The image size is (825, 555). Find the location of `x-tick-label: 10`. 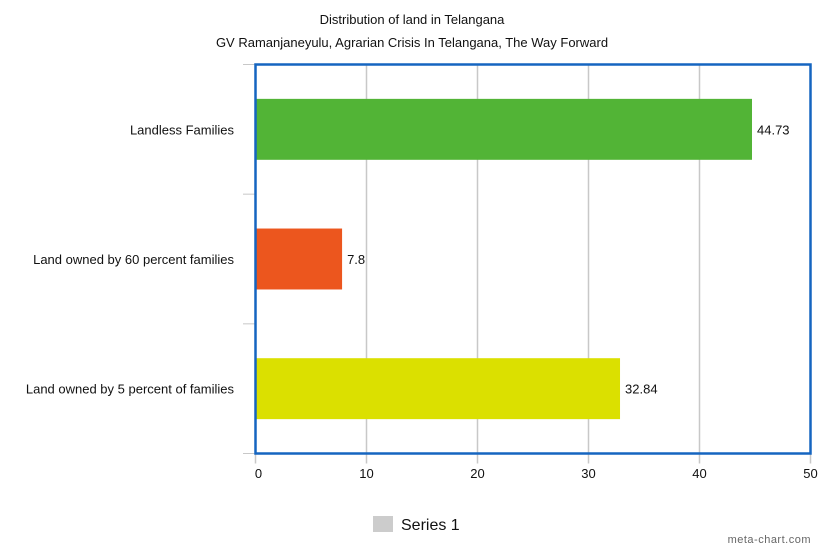

x-tick-label: 10 is located at coordinates (366, 473).